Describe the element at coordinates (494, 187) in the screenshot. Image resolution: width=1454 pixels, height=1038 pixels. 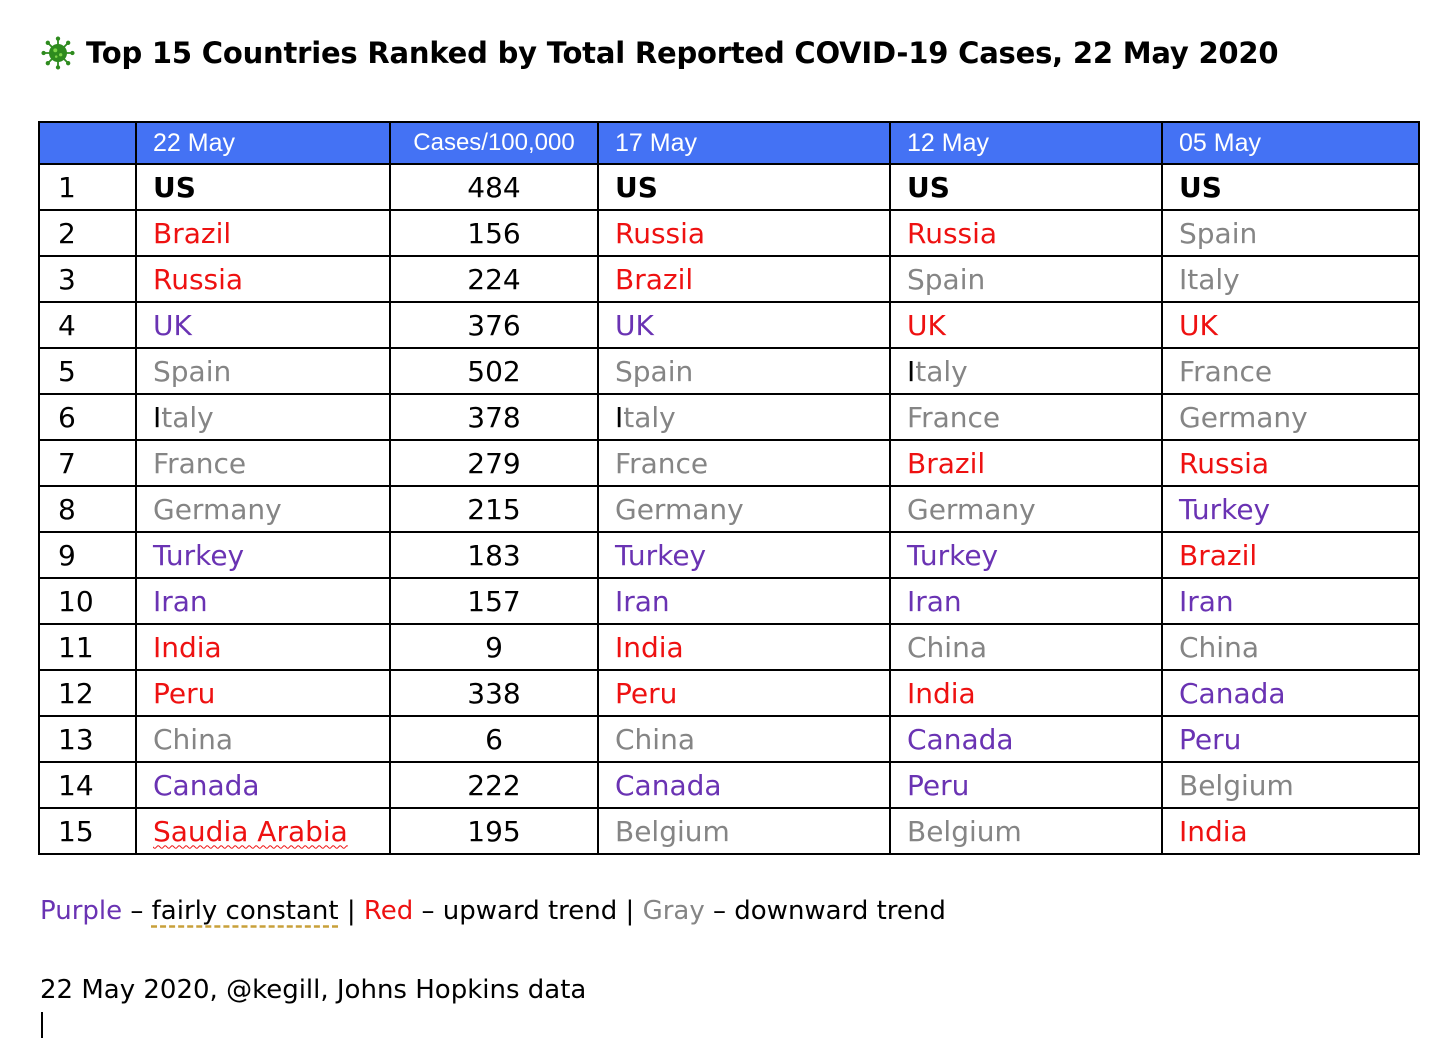
I see `cases-per-100k-cell: 484` at that location.